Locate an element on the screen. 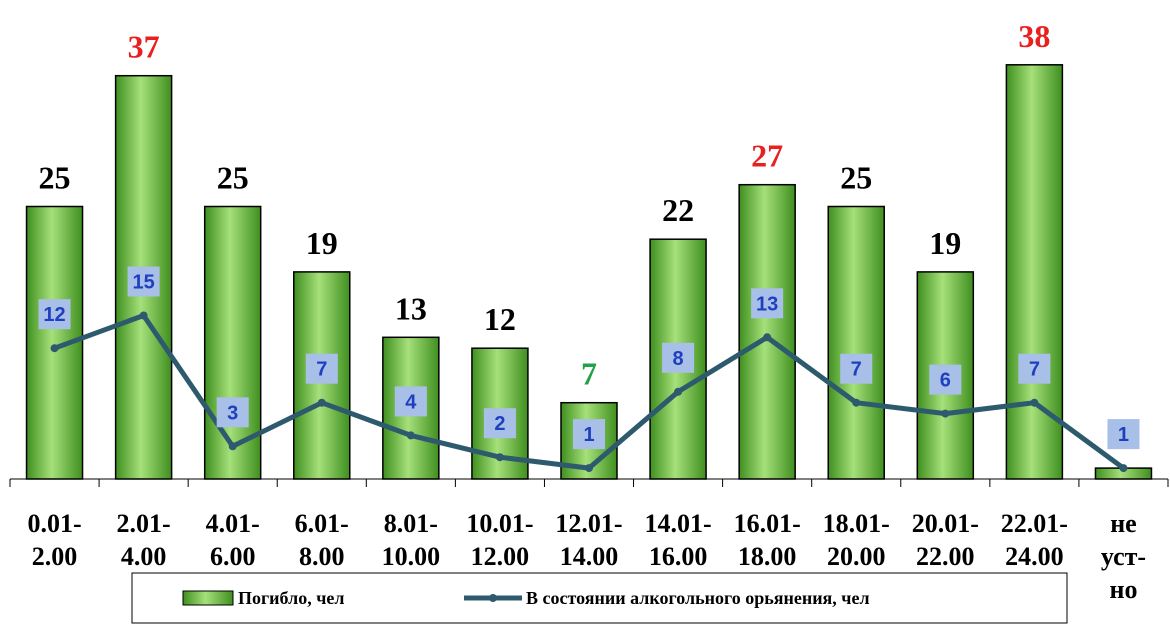 This screenshot has width=1170, height=625. line-value-label: 8 is located at coordinates (678, 359).